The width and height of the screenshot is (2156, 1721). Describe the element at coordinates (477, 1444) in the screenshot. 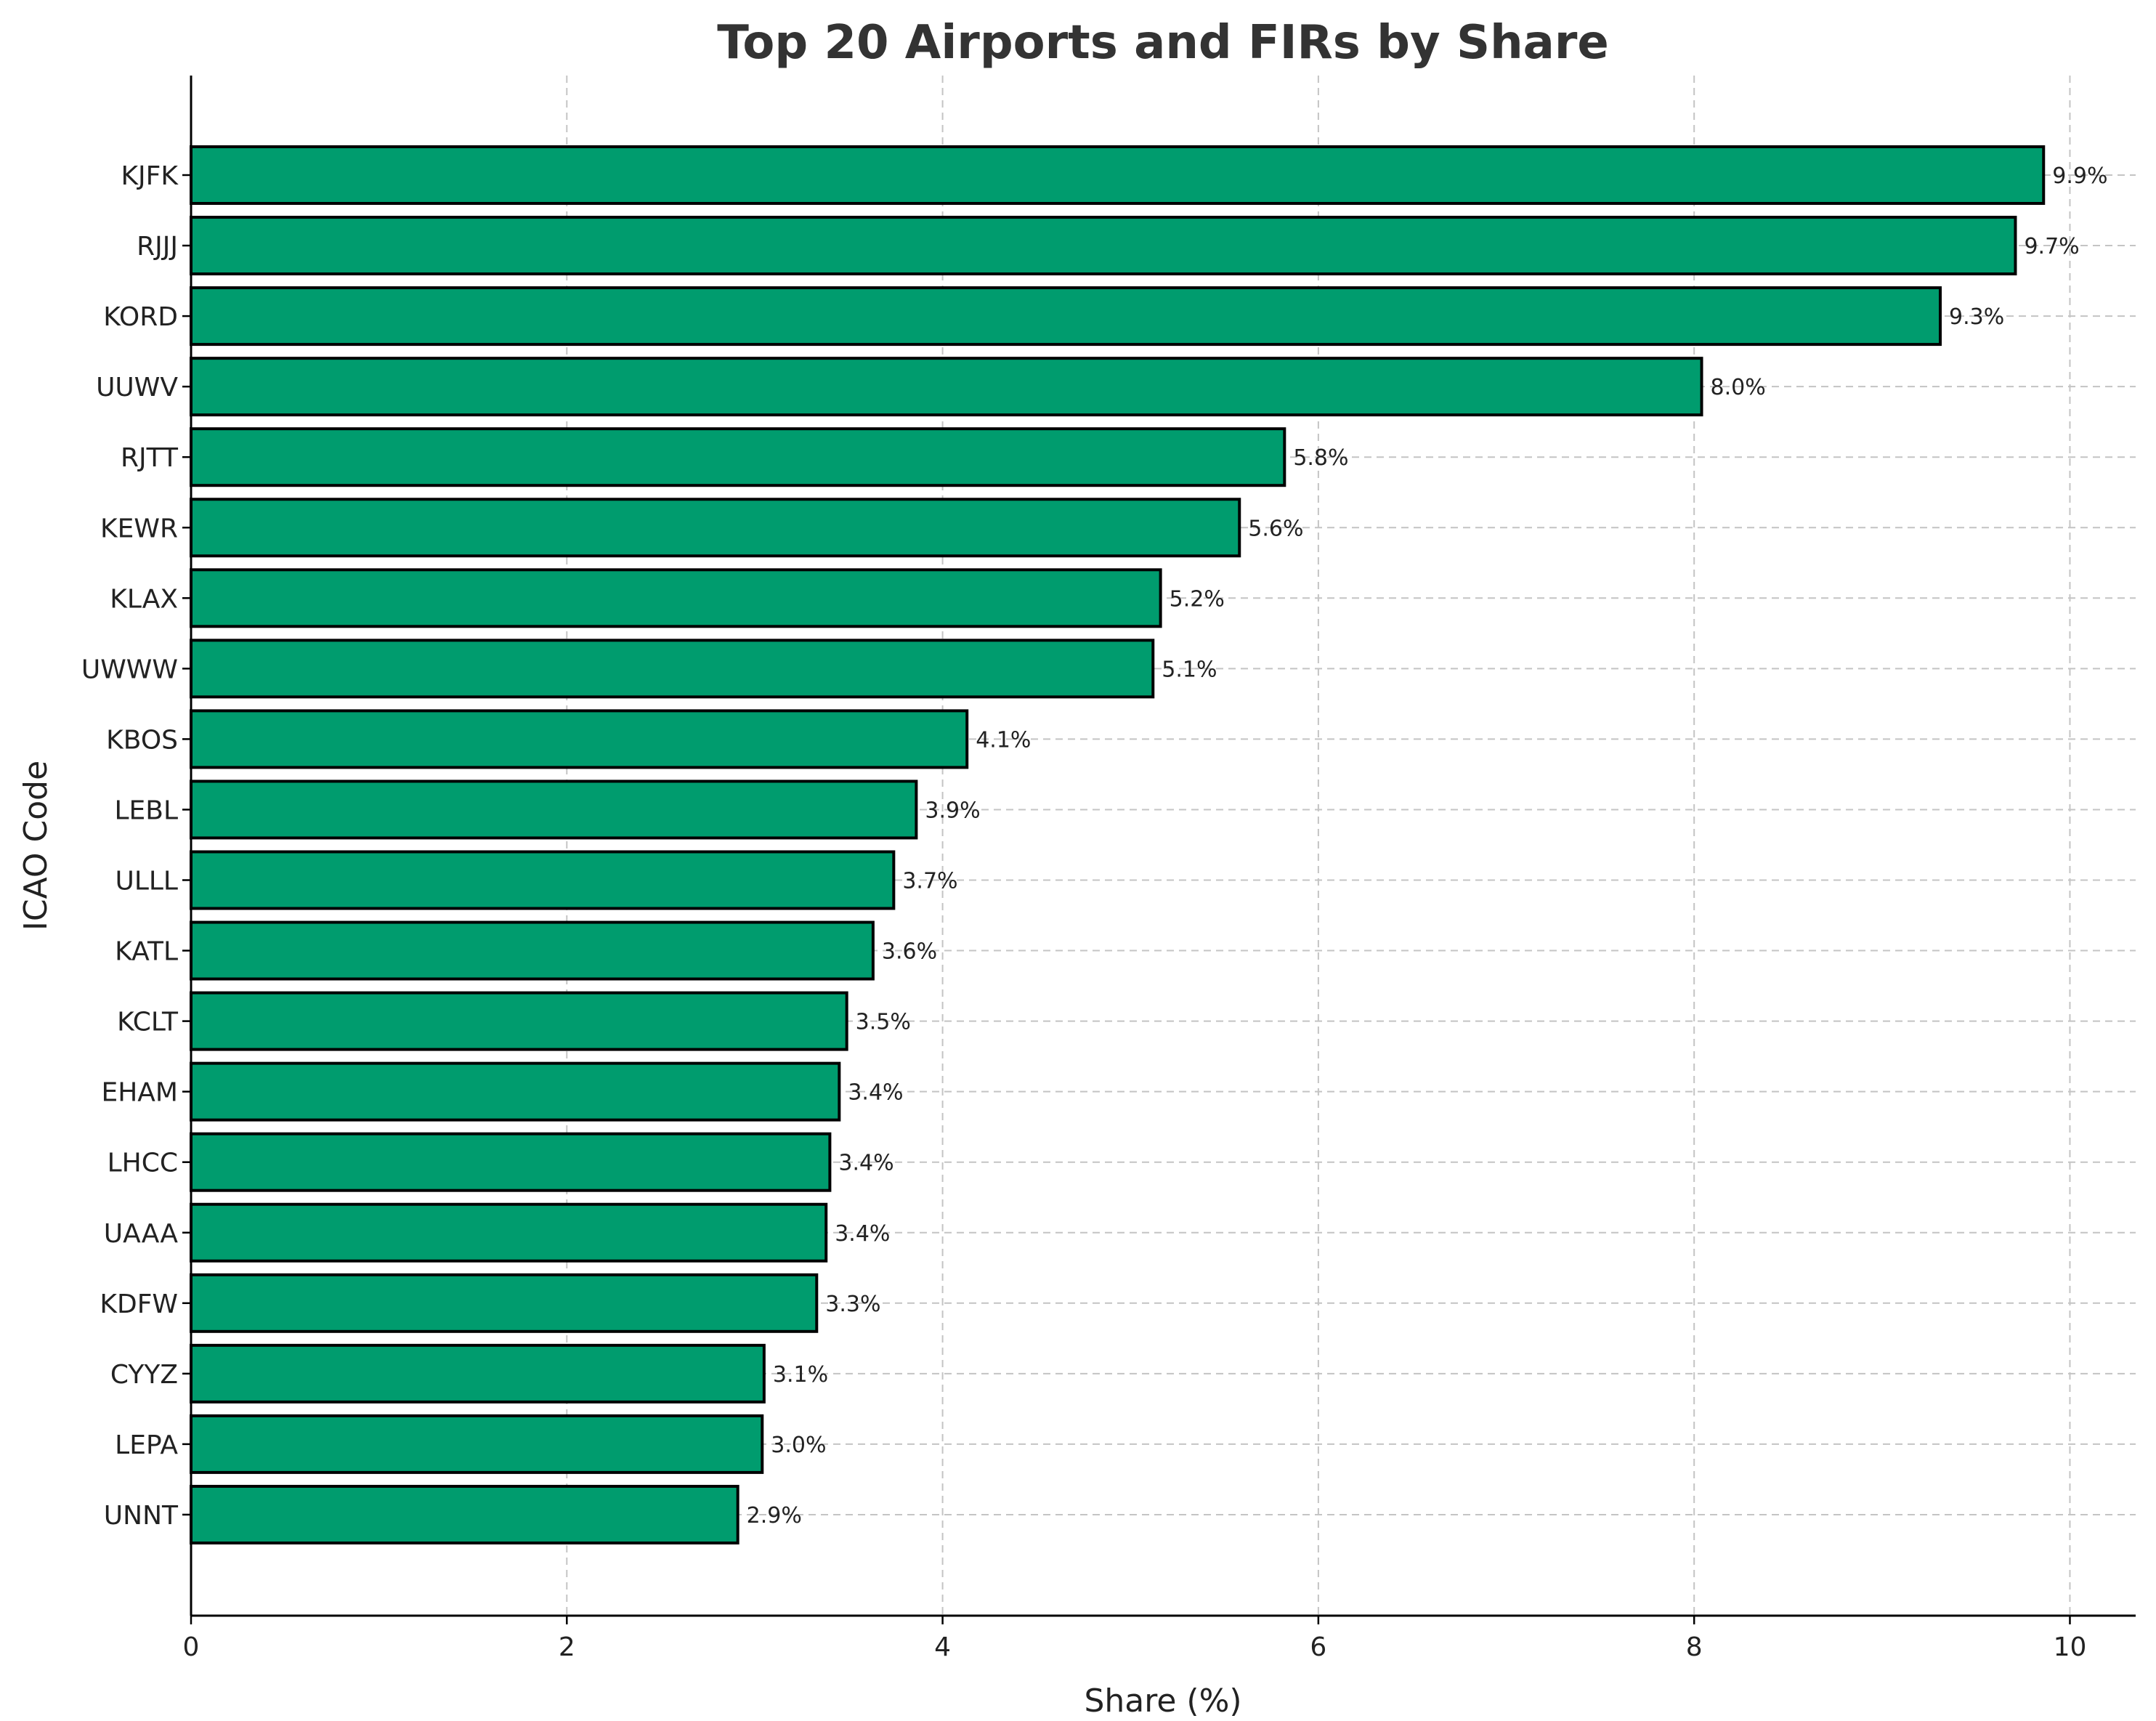

I see `bar-lepa` at that location.